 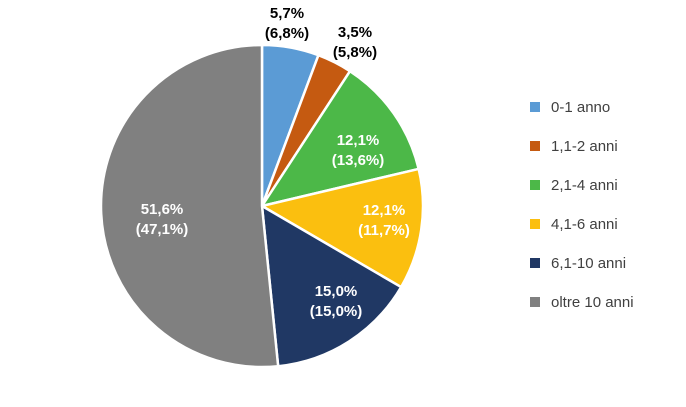 What do you see at coordinates (355, 42) in the screenshot?
I see `slice-label-2: 3,5% (5,8%)` at bounding box center [355, 42].